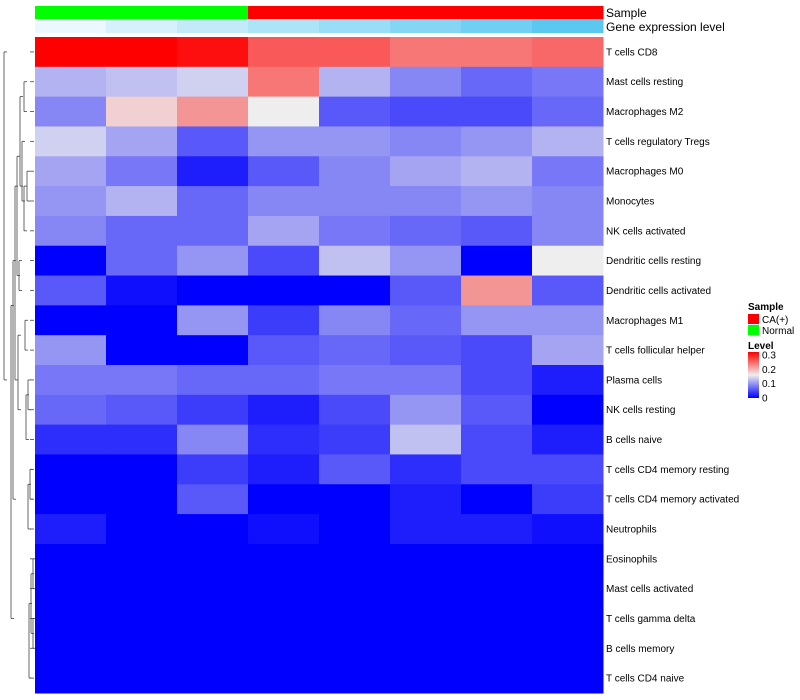 This screenshot has width=800, height=700. What do you see at coordinates (658, 142) in the screenshot?
I see `row-label: T cells regulatory Tregs` at bounding box center [658, 142].